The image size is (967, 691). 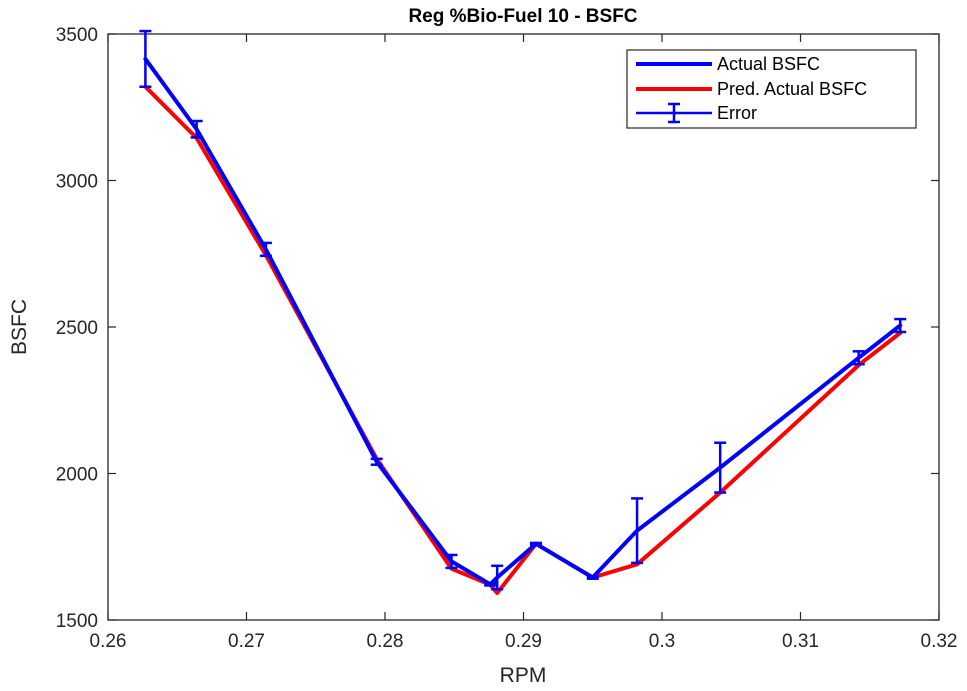 I want to click on y-tick-label: 2500, so click(x=77, y=328).